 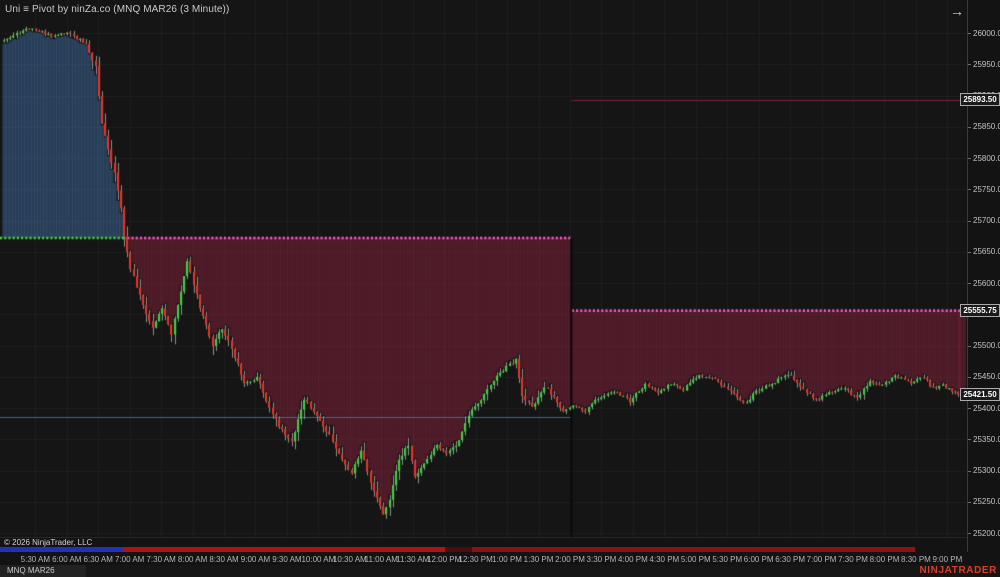 I want to click on time-axis-label: 8:30 PM, so click(x=916, y=559).